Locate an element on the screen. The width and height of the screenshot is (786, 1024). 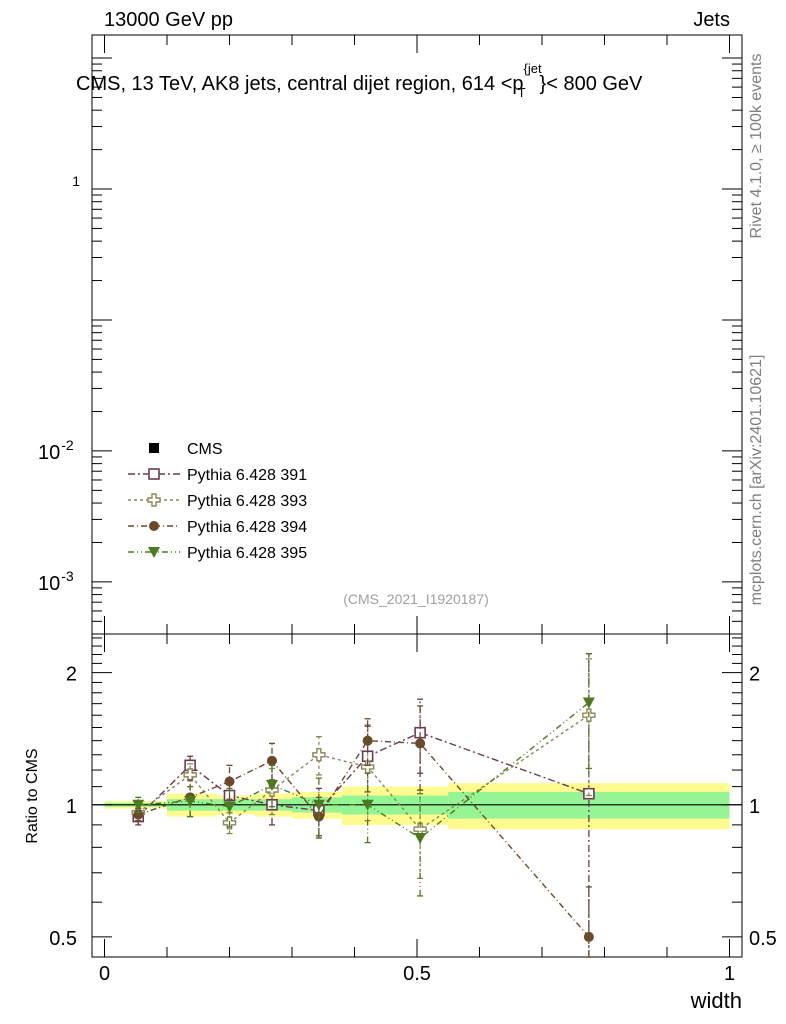
ratio-y-tick-label-left: 0.5 is located at coordinates (63, 939).